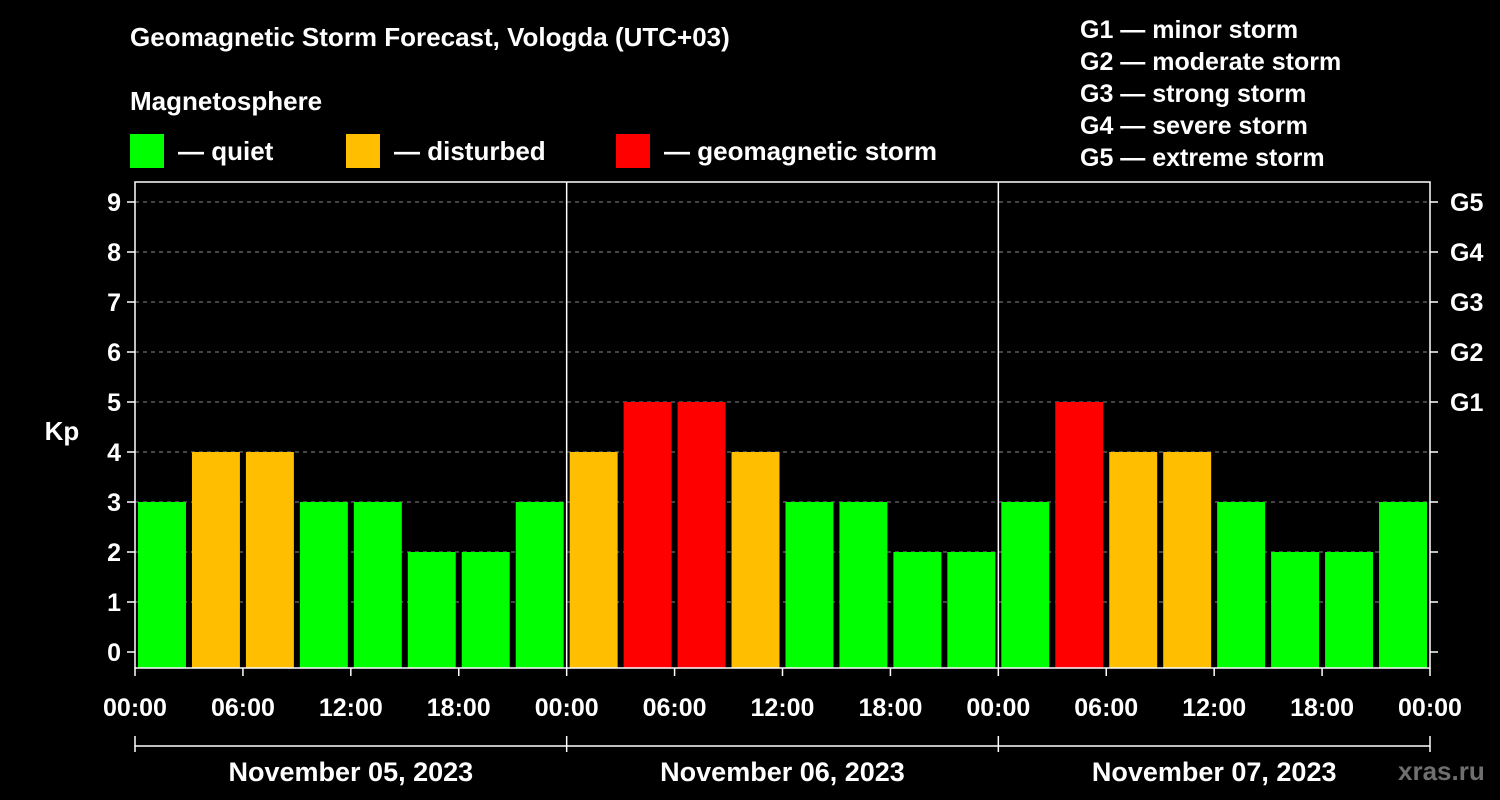 The height and width of the screenshot is (800, 1500). I want to click on ytick-label-2: 2, so click(114, 553).